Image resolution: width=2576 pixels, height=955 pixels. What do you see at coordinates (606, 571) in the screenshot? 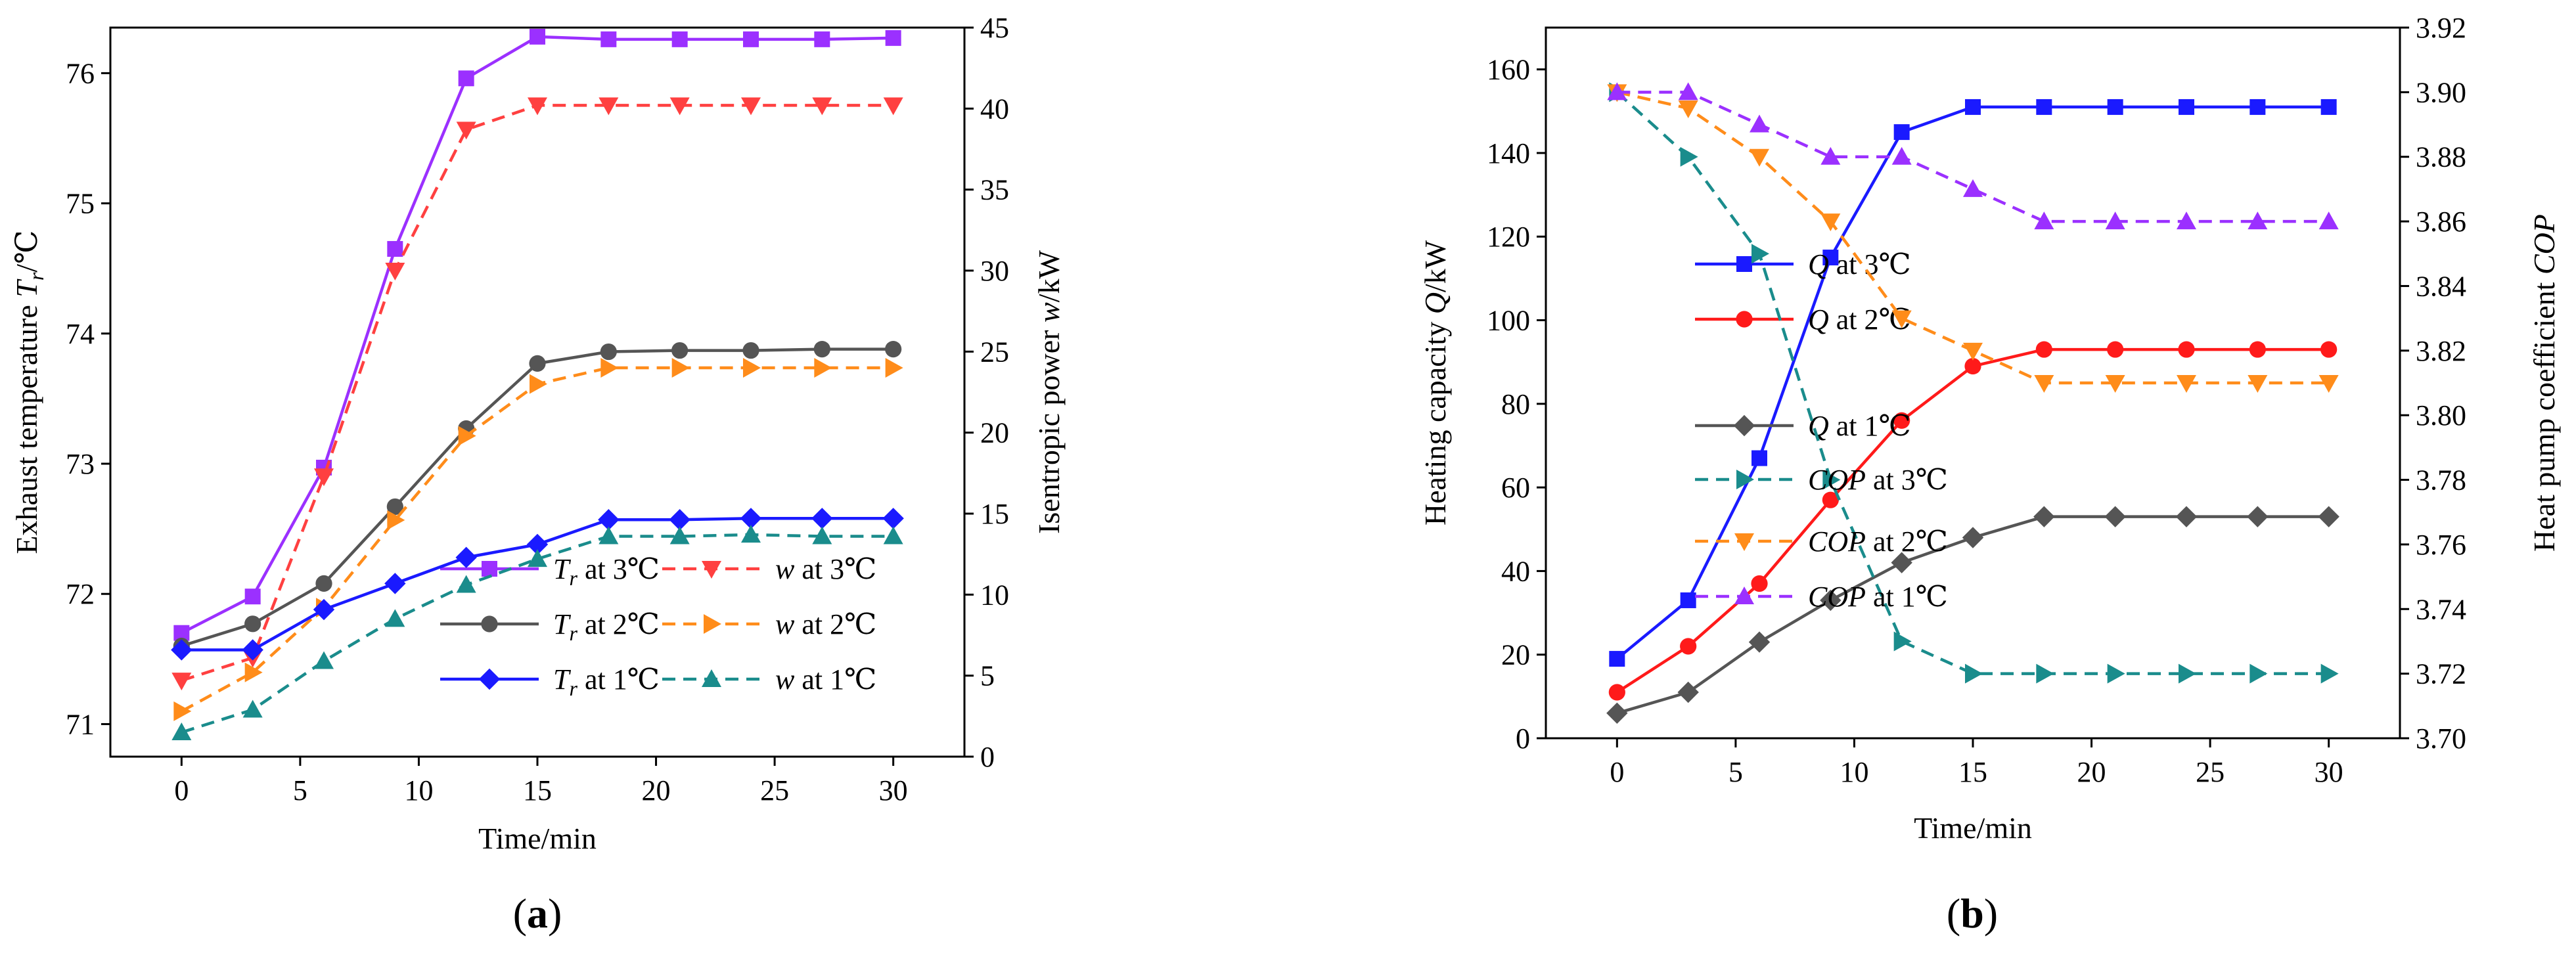
I see `legend-label: Tr at 3℃` at bounding box center [606, 571].